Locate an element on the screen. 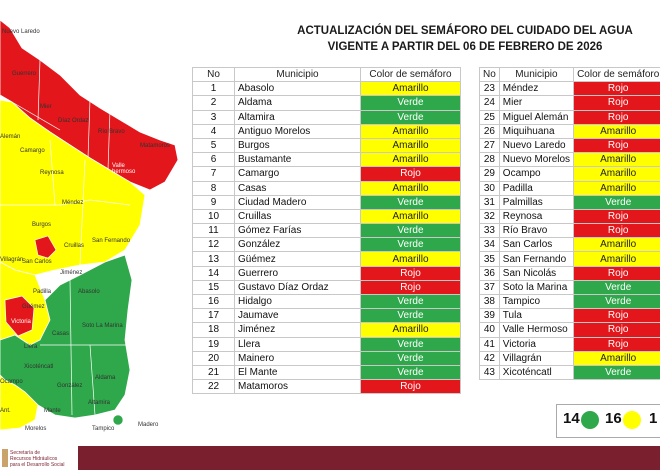 The width and height of the screenshot is (660, 470). table-row: 19 Llera Verde is located at coordinates (326, 344).